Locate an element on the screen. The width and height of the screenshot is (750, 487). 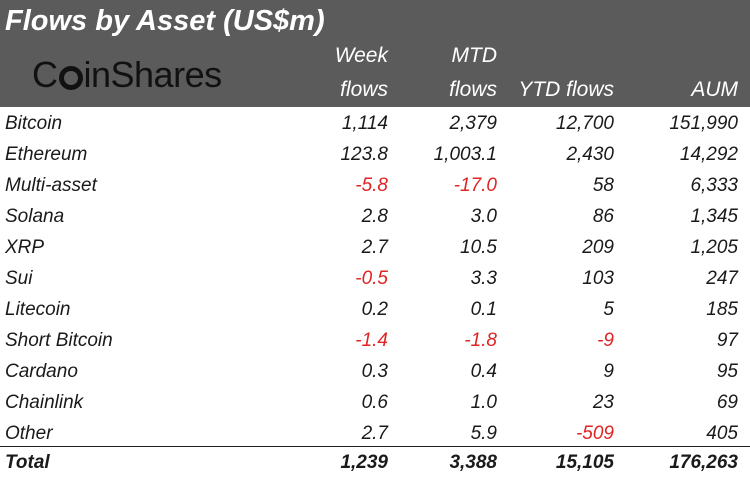
cell-ytd: 12,700 is located at coordinates (584, 123).